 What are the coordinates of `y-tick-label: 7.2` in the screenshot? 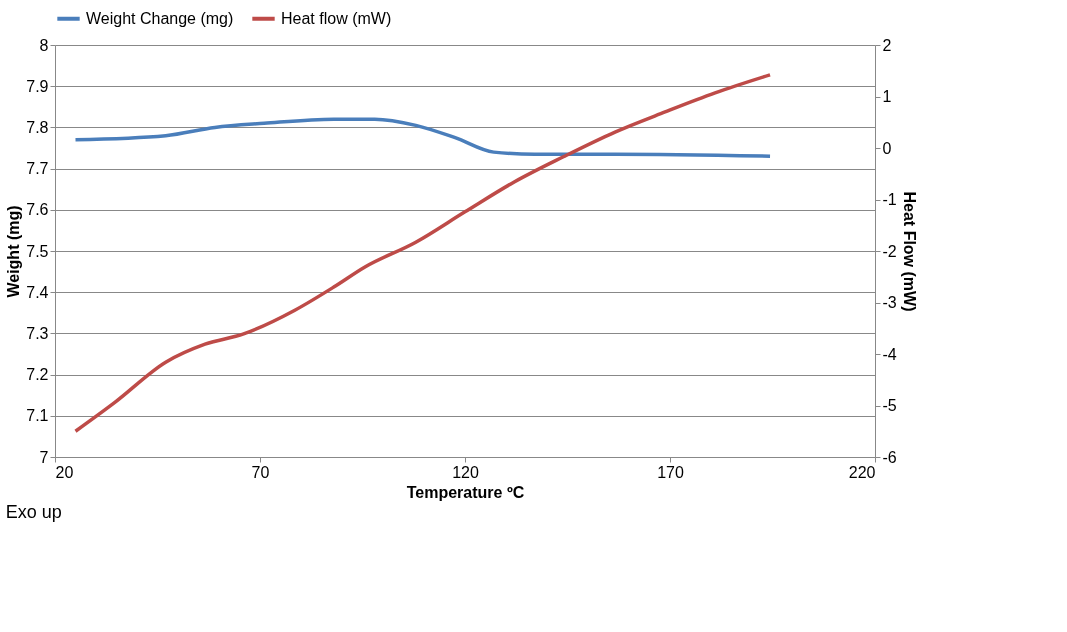 It's located at (37, 375).